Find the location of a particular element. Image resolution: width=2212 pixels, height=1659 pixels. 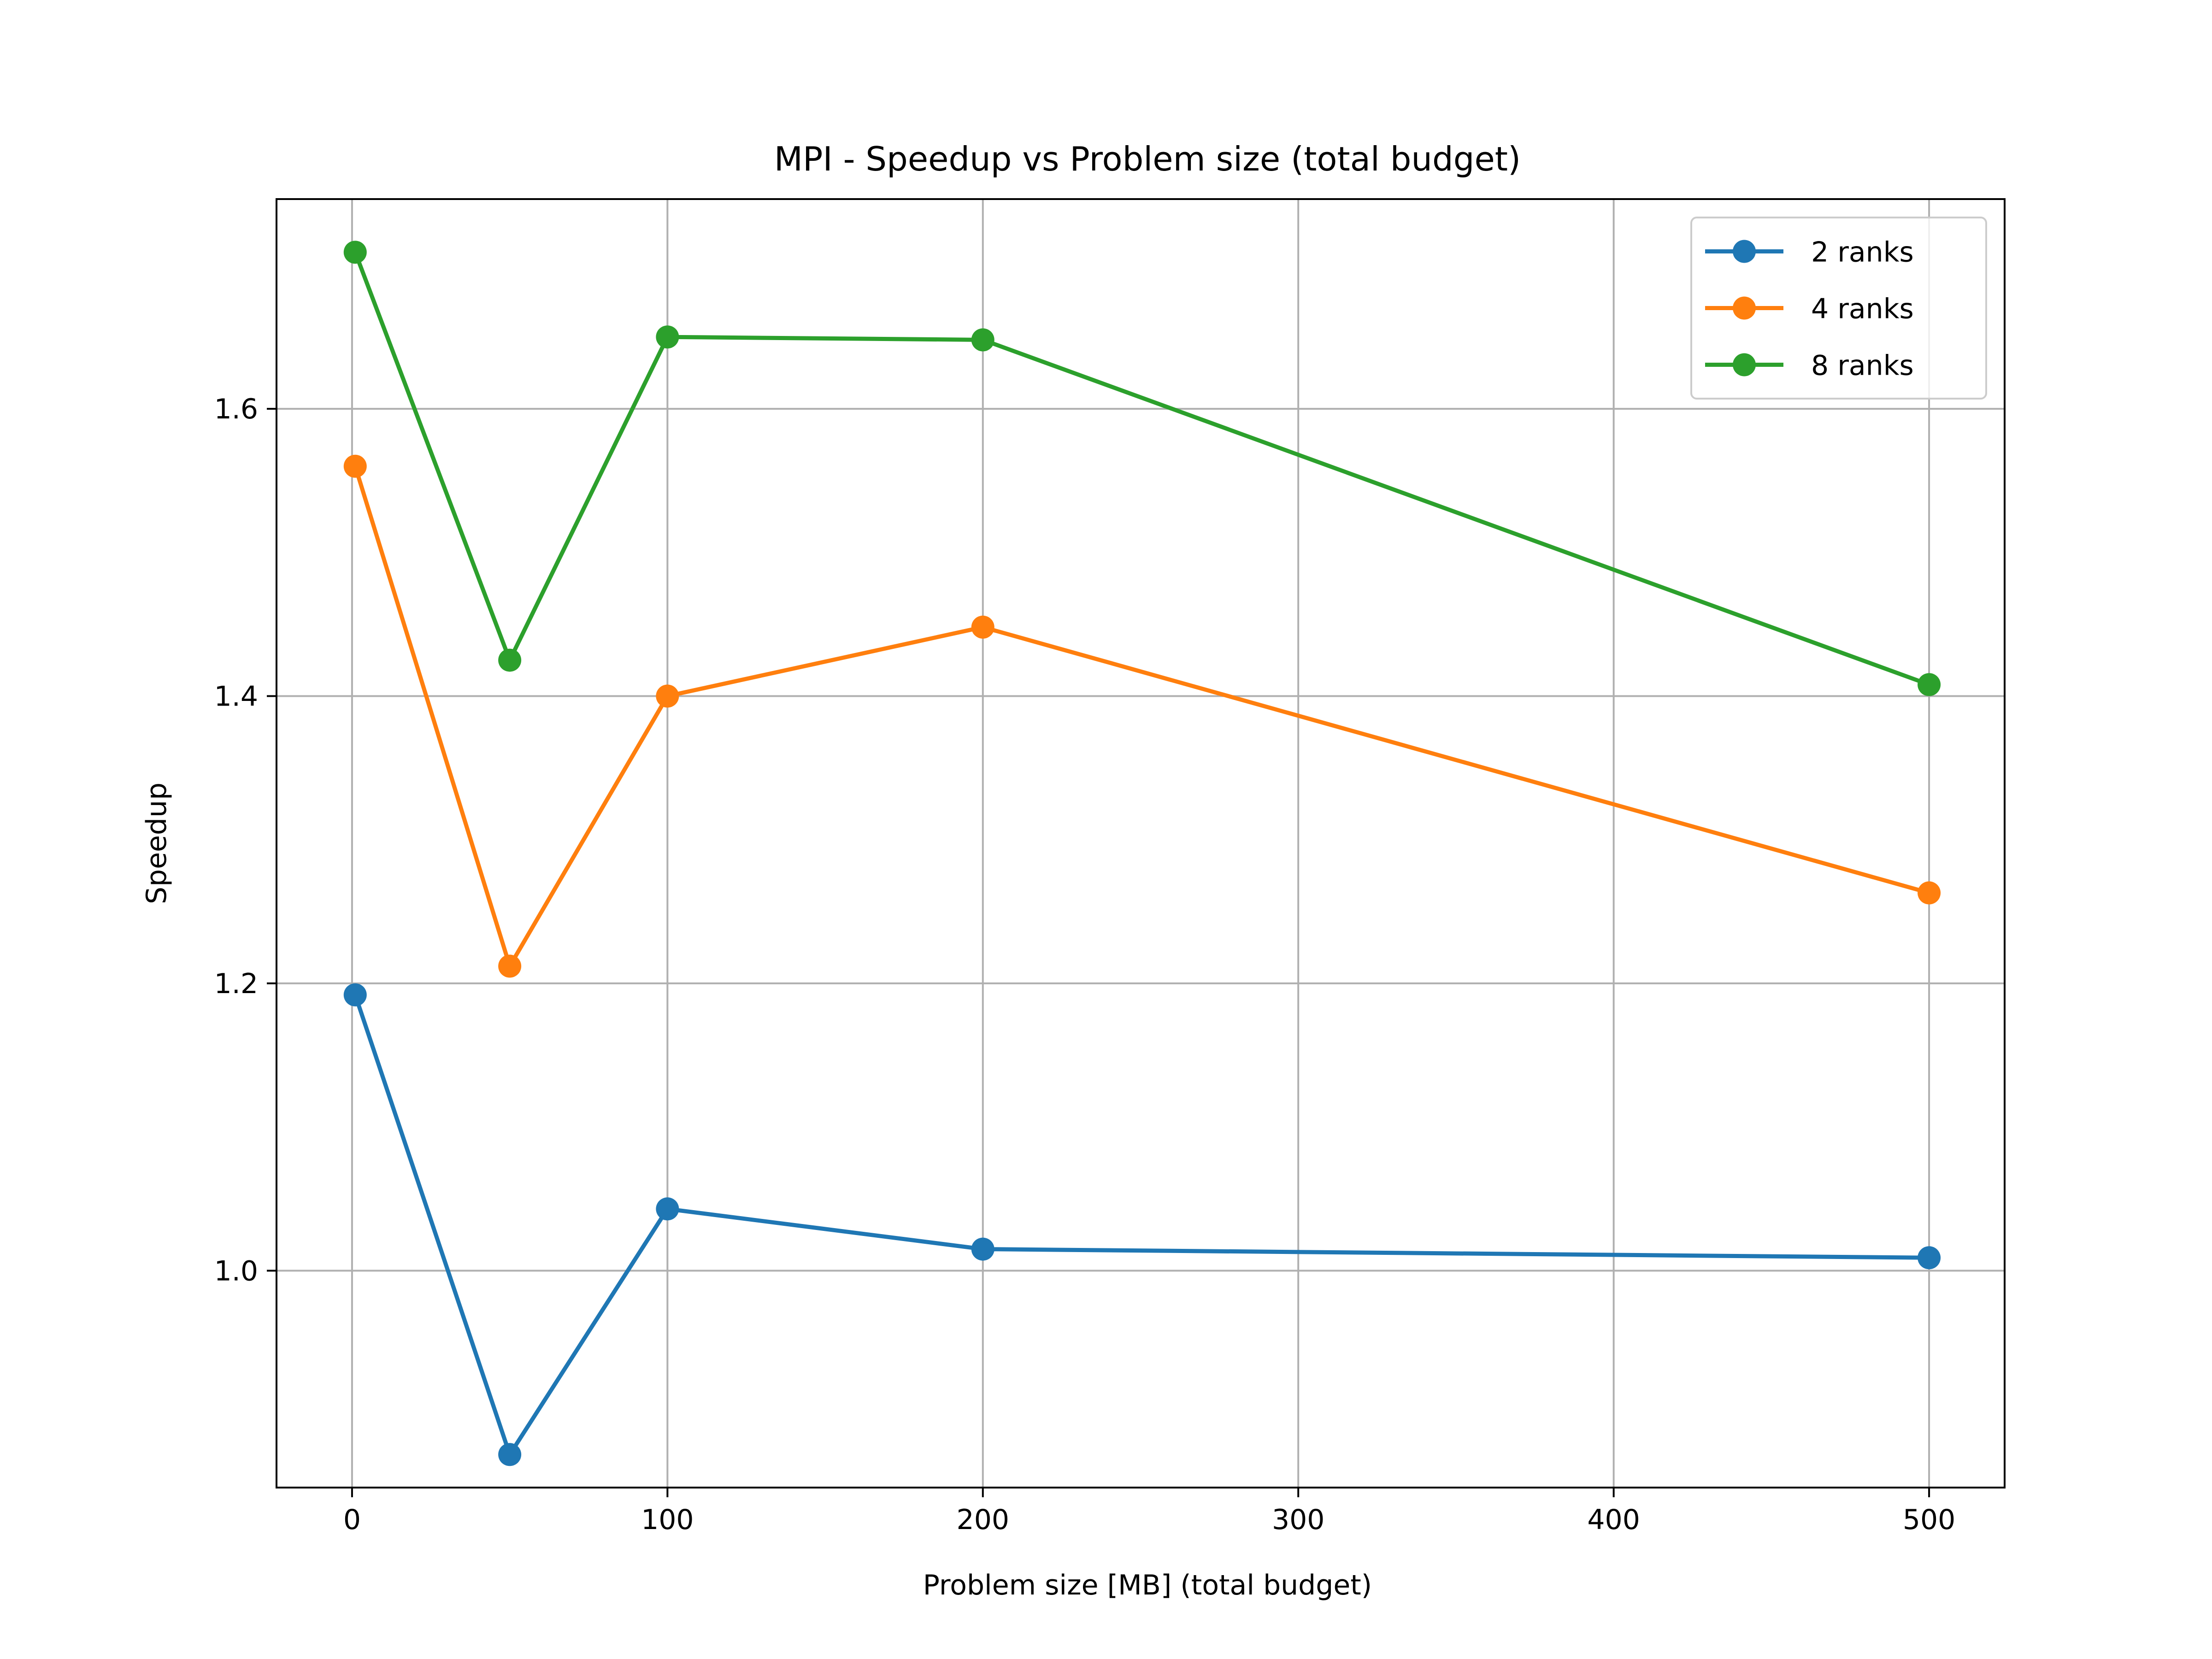

x-tick-label: 300 is located at coordinates (1298, 1520).